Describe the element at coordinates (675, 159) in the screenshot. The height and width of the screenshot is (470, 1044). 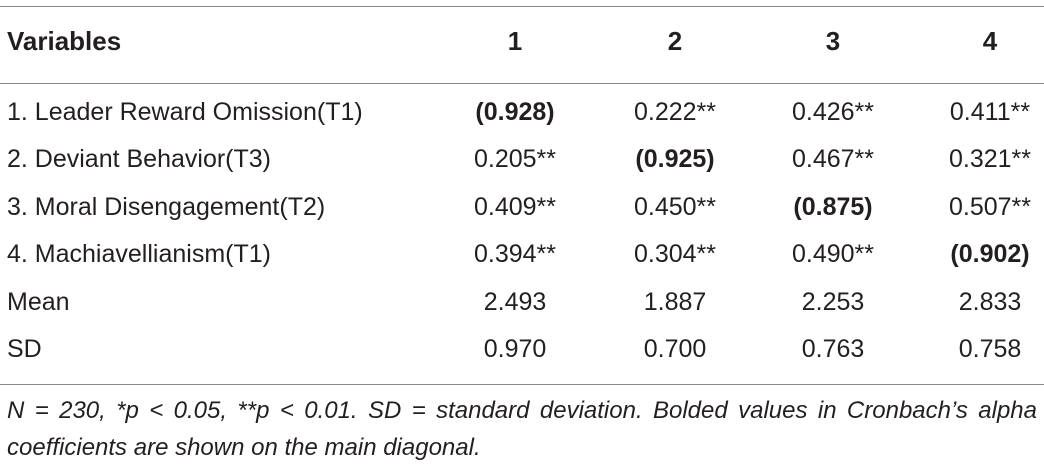
I see `table-cell: (0.925)` at that location.